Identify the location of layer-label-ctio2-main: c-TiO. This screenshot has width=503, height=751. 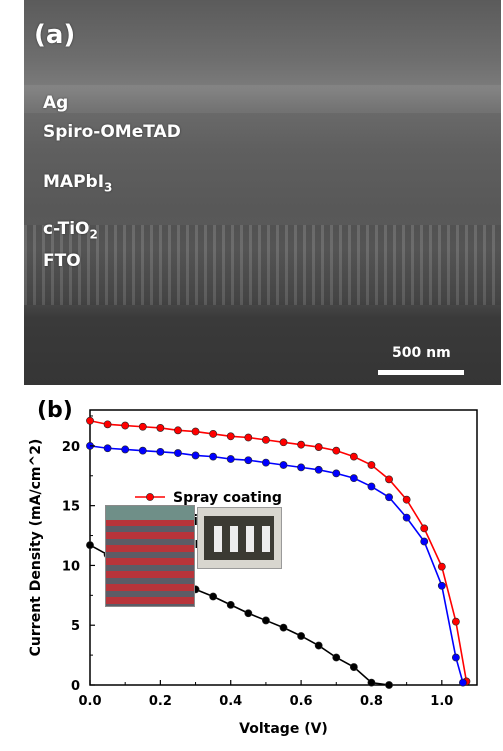
(66, 229).